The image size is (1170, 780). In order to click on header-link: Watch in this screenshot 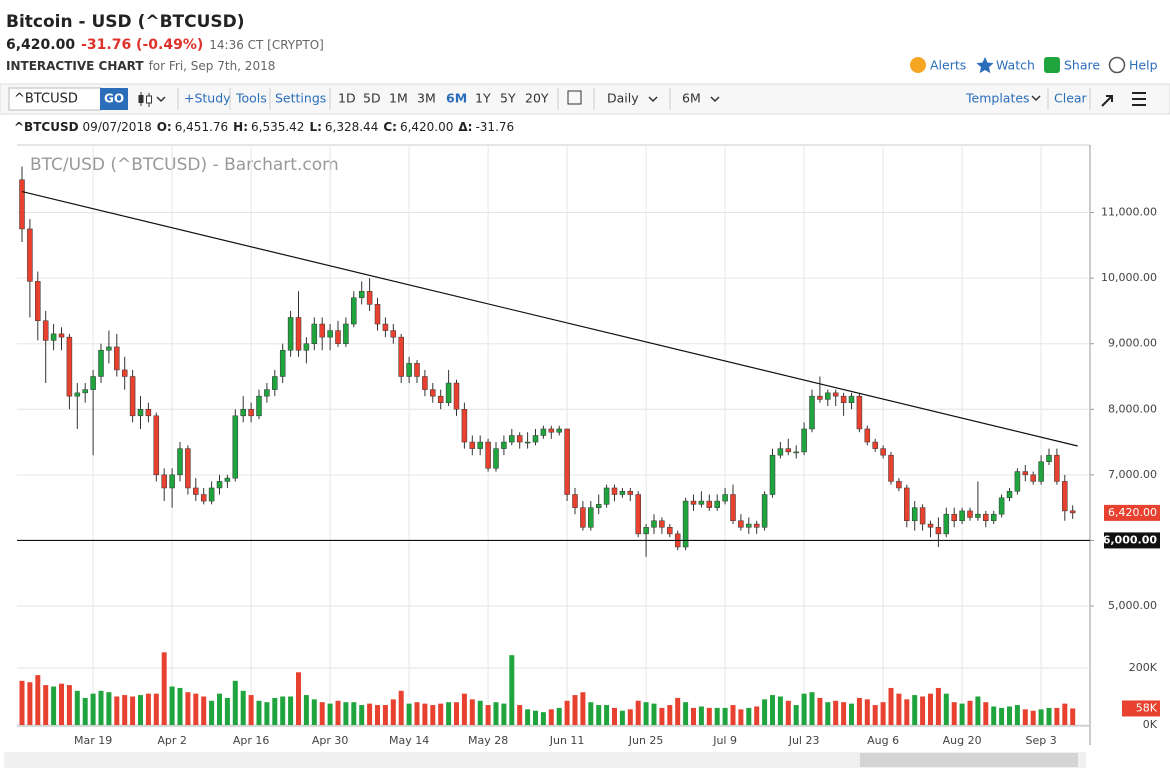, I will do `click(1015, 65)`.